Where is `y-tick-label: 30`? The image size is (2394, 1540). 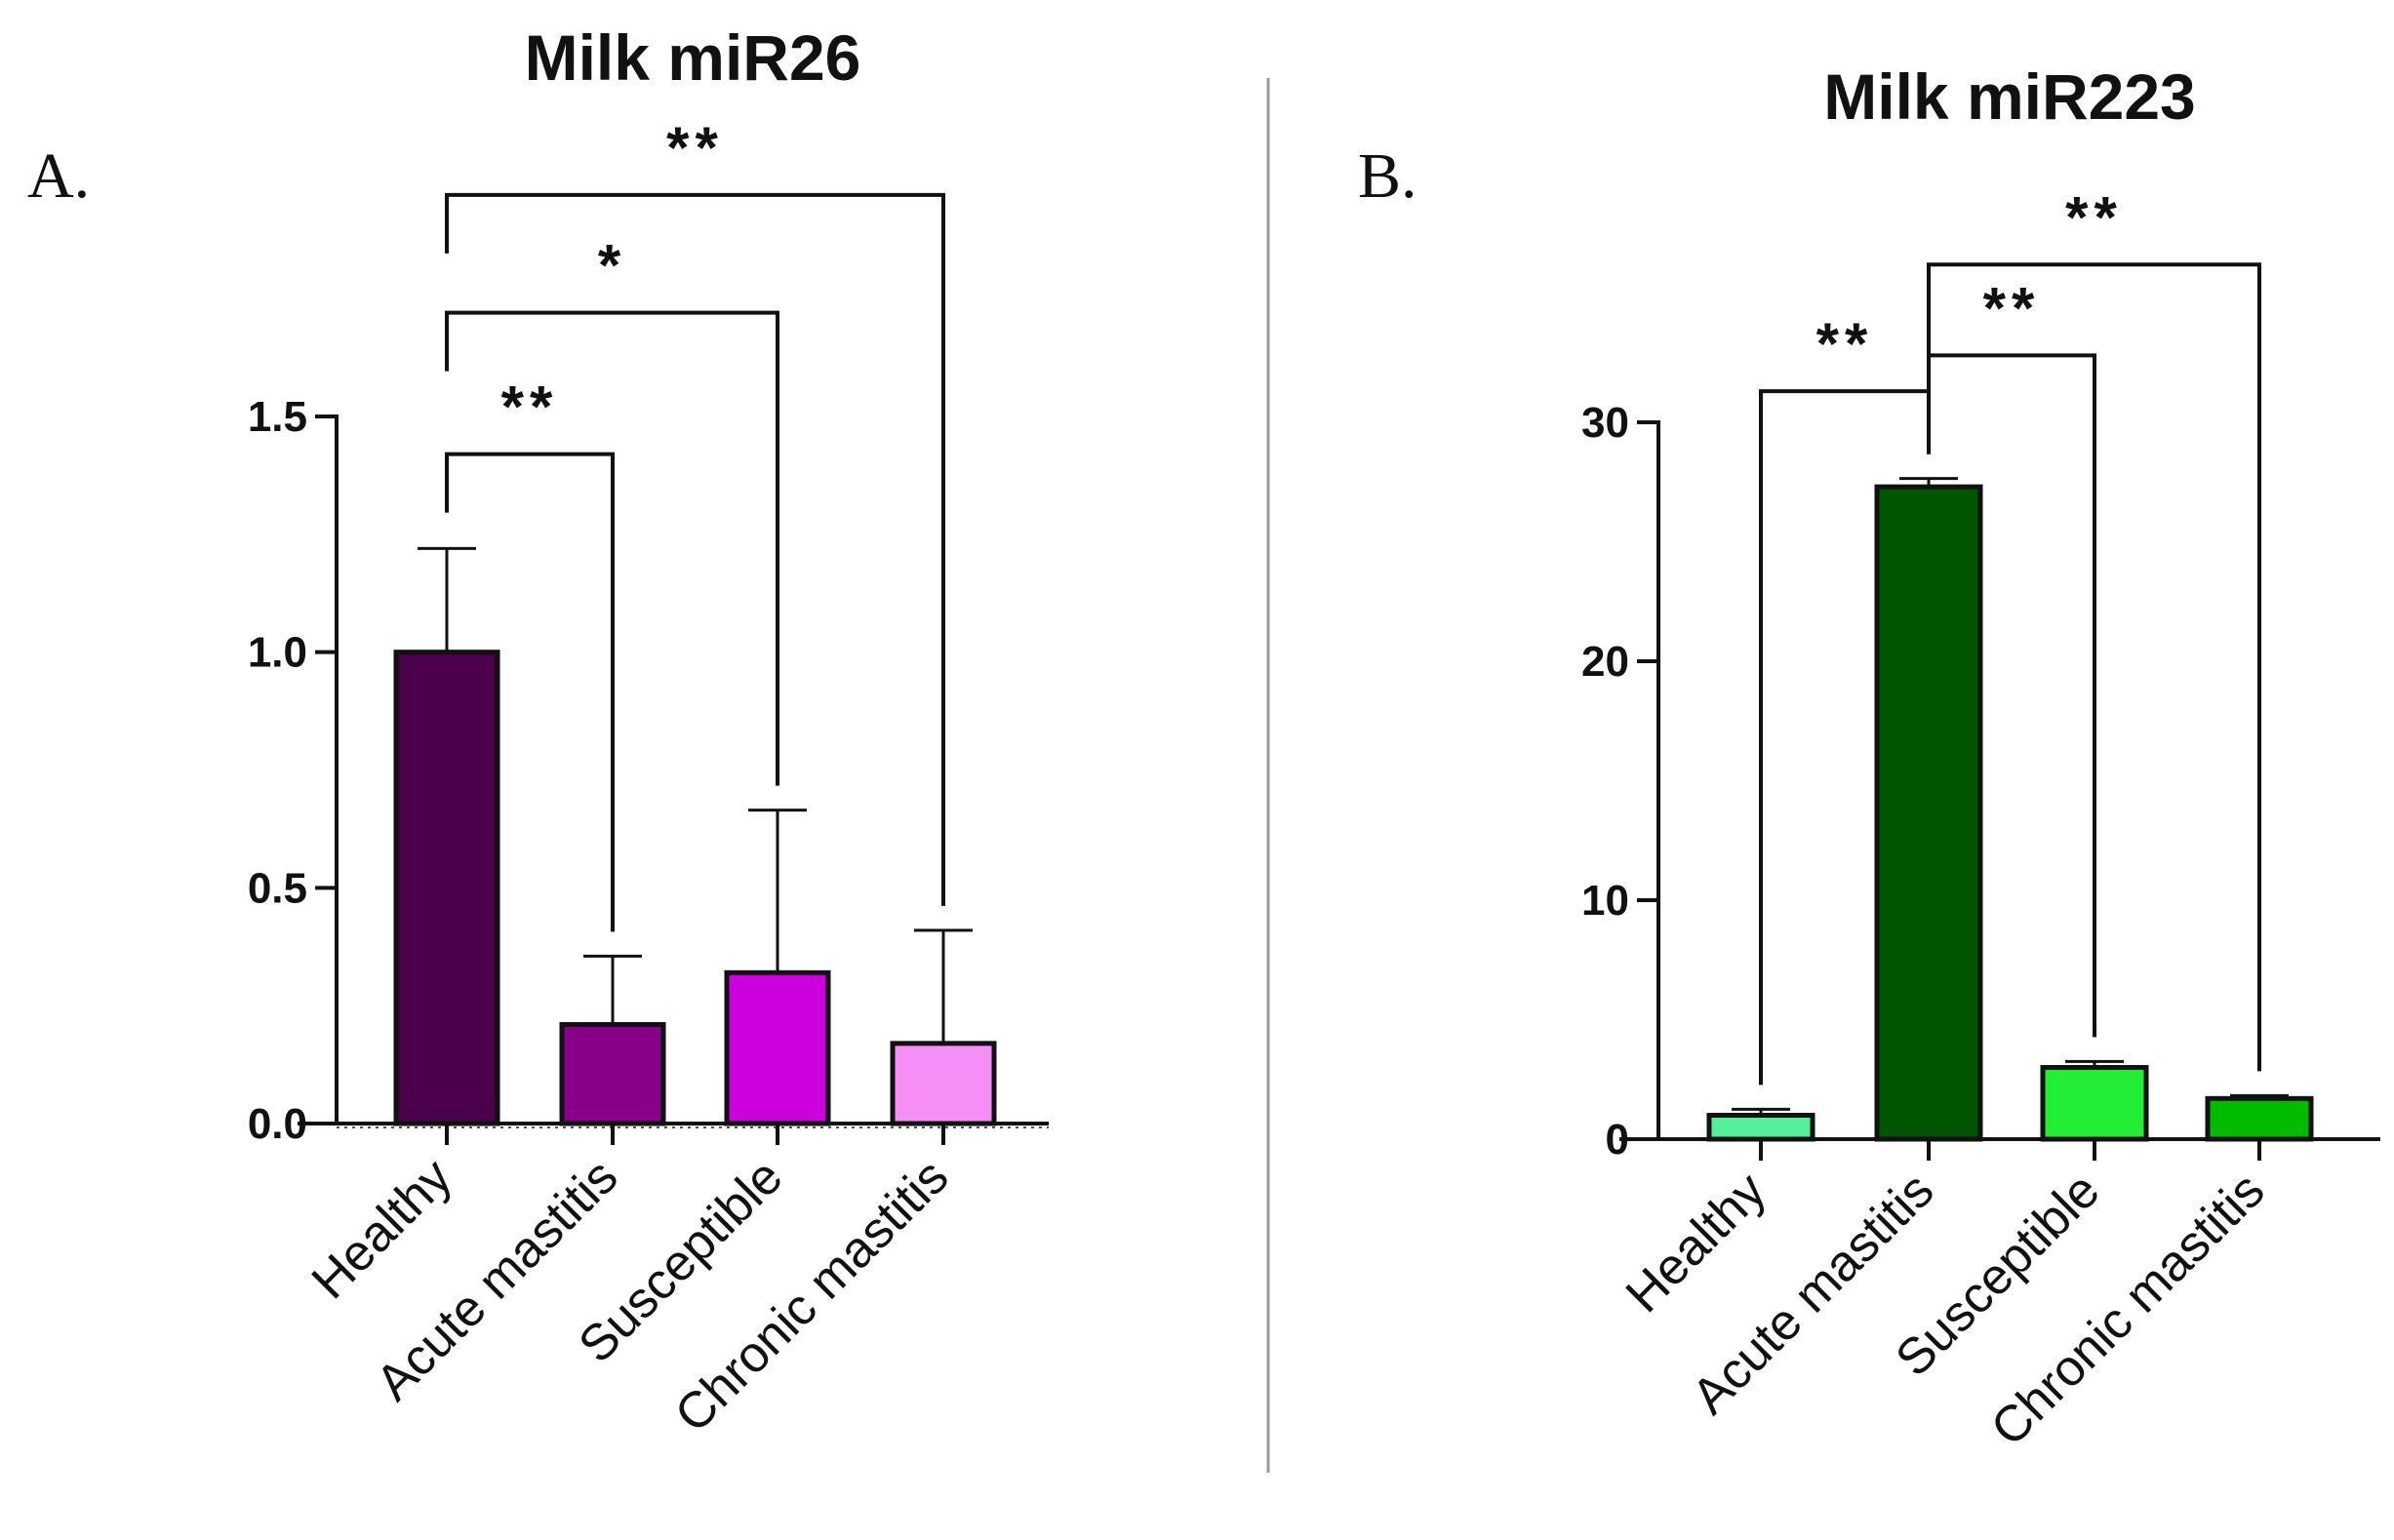
y-tick-label: 30 is located at coordinates (1605, 423).